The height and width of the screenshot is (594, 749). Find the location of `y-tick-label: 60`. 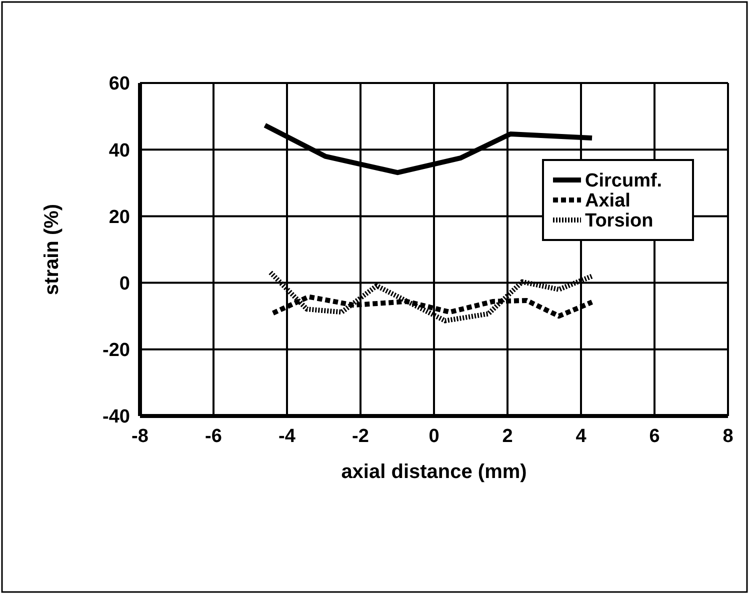

y-tick-label: 60 is located at coordinates (119, 84).